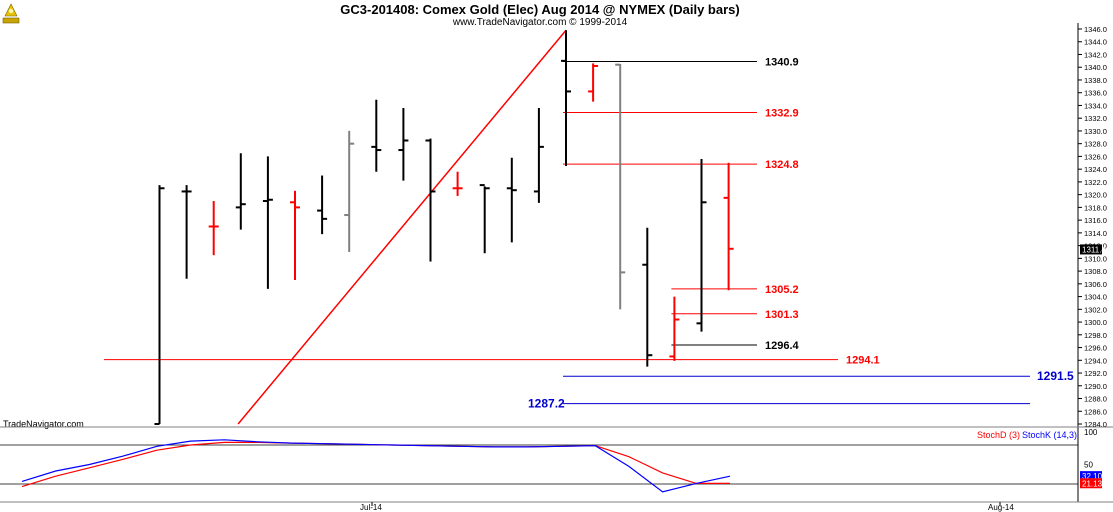 The height and width of the screenshot is (512, 1113). Describe the element at coordinates (1095, 131) in the screenshot. I see `price-tick-label: 1330.0` at that location.